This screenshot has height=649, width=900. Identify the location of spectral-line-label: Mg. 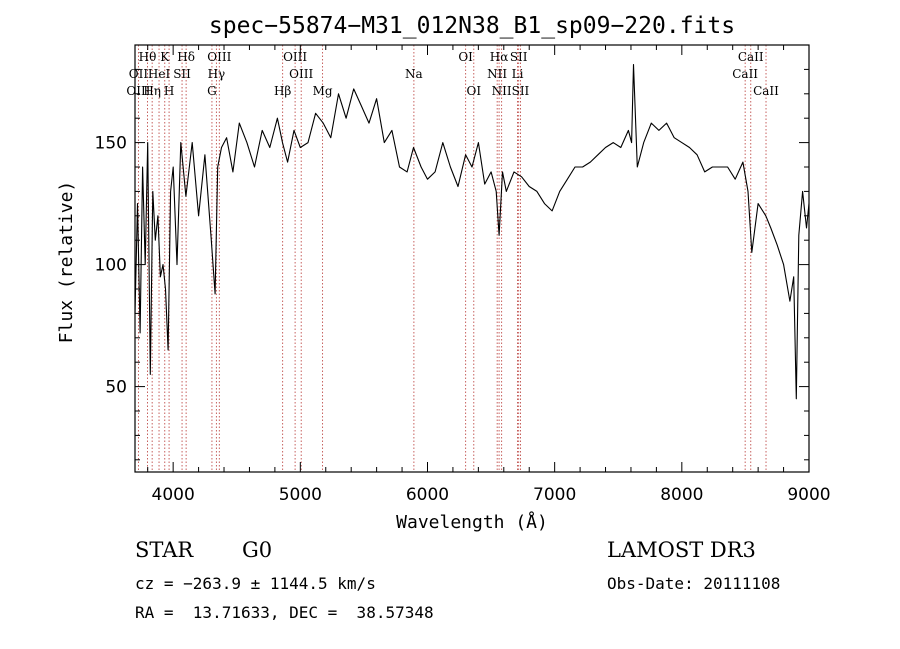
(323, 91).